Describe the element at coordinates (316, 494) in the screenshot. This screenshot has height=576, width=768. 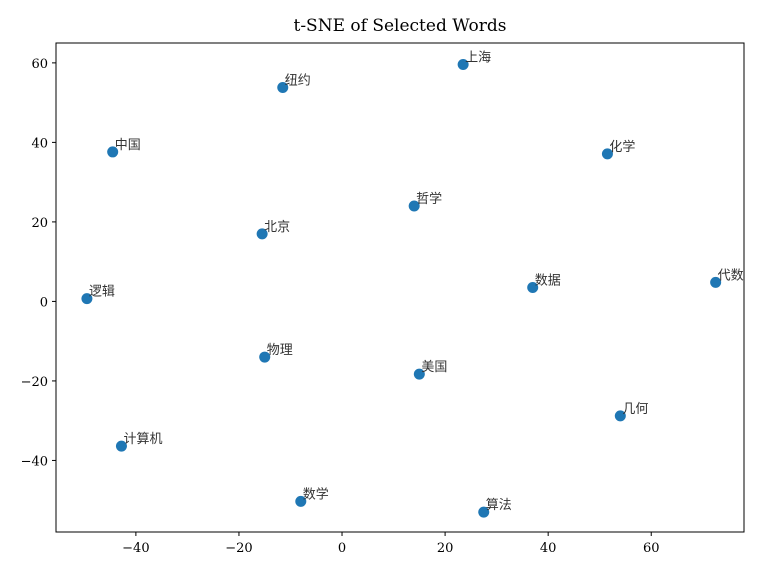
I see `point-label: 数学` at that location.